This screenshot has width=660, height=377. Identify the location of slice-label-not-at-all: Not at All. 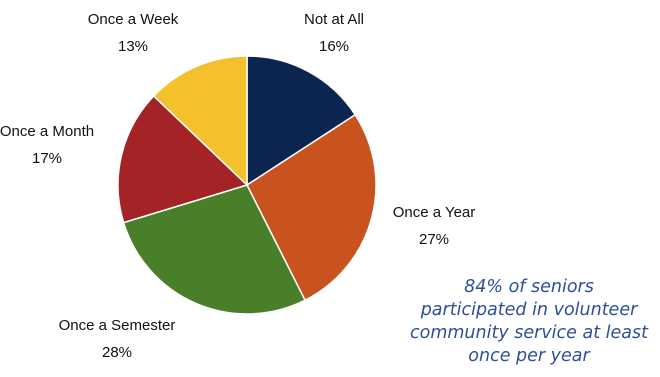
(334, 19).